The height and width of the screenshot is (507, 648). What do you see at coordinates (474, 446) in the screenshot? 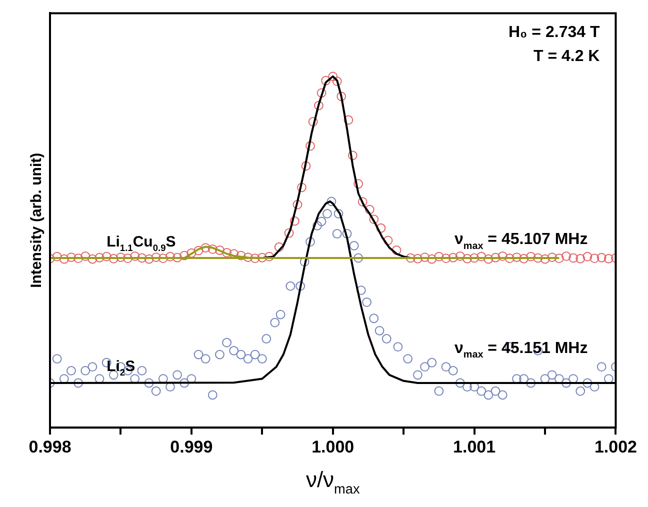
I see `x-tick-label: 1.001` at bounding box center [474, 446].